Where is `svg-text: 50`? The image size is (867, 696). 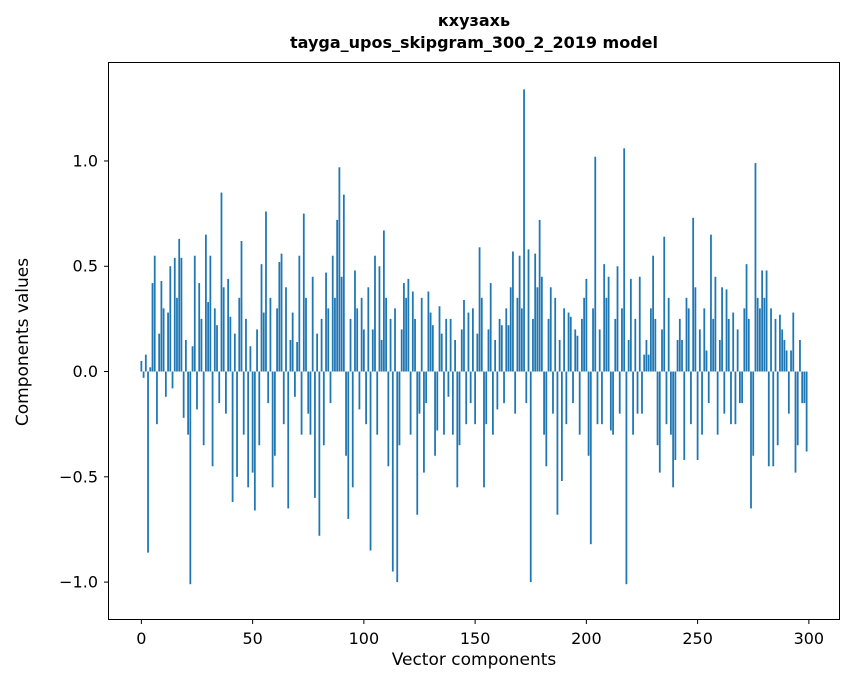 svg-text: 50 is located at coordinates (252, 638).